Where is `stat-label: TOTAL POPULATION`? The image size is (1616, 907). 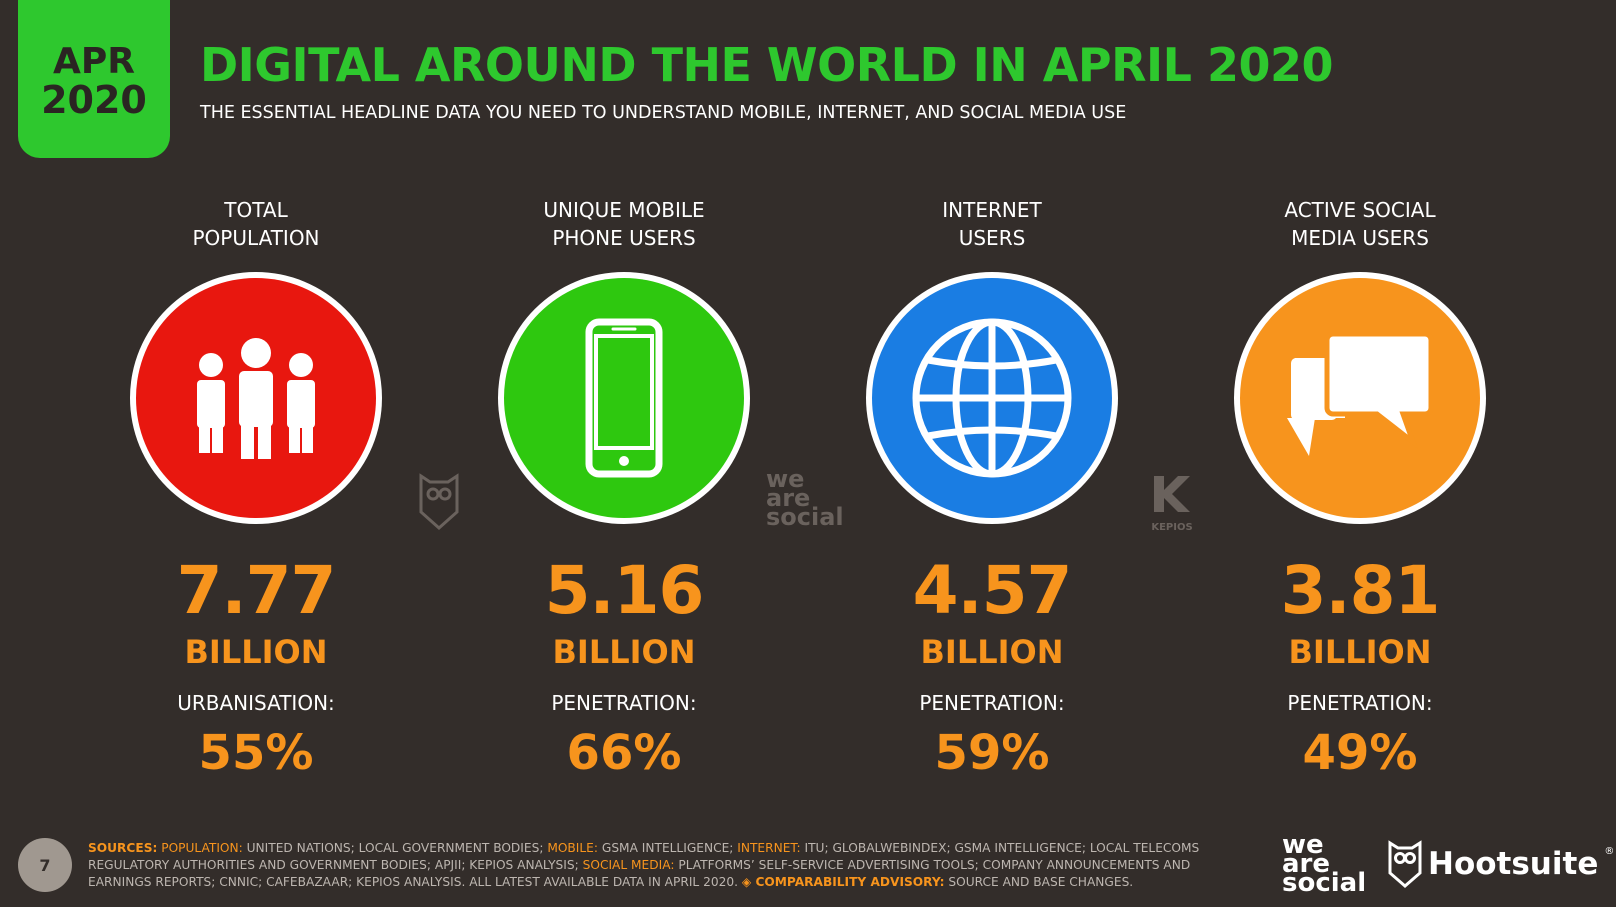
stat-label: TOTAL POPULATION is located at coordinates (255, 225).